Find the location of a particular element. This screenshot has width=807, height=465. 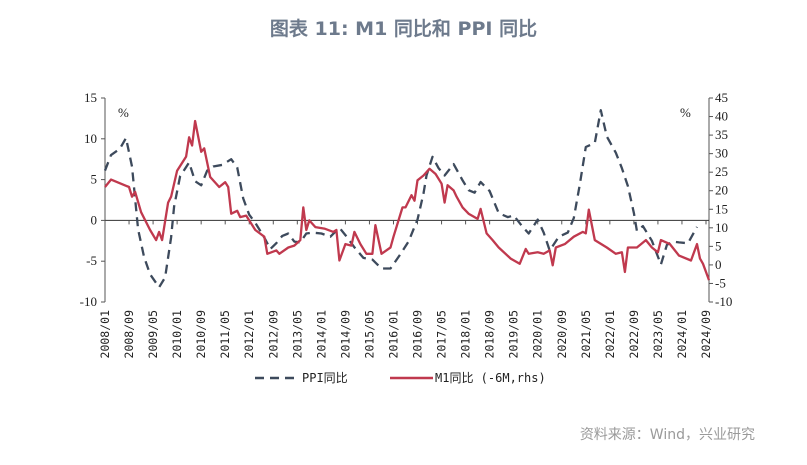

right-tick-label: 45 is located at coordinates (721, 97).